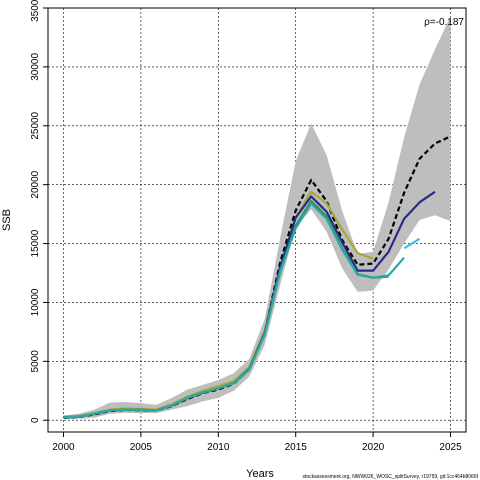 Image resolution: width=480 pixels, height=480 pixels. I want to click on x-tick-label: 2020, so click(373, 447).